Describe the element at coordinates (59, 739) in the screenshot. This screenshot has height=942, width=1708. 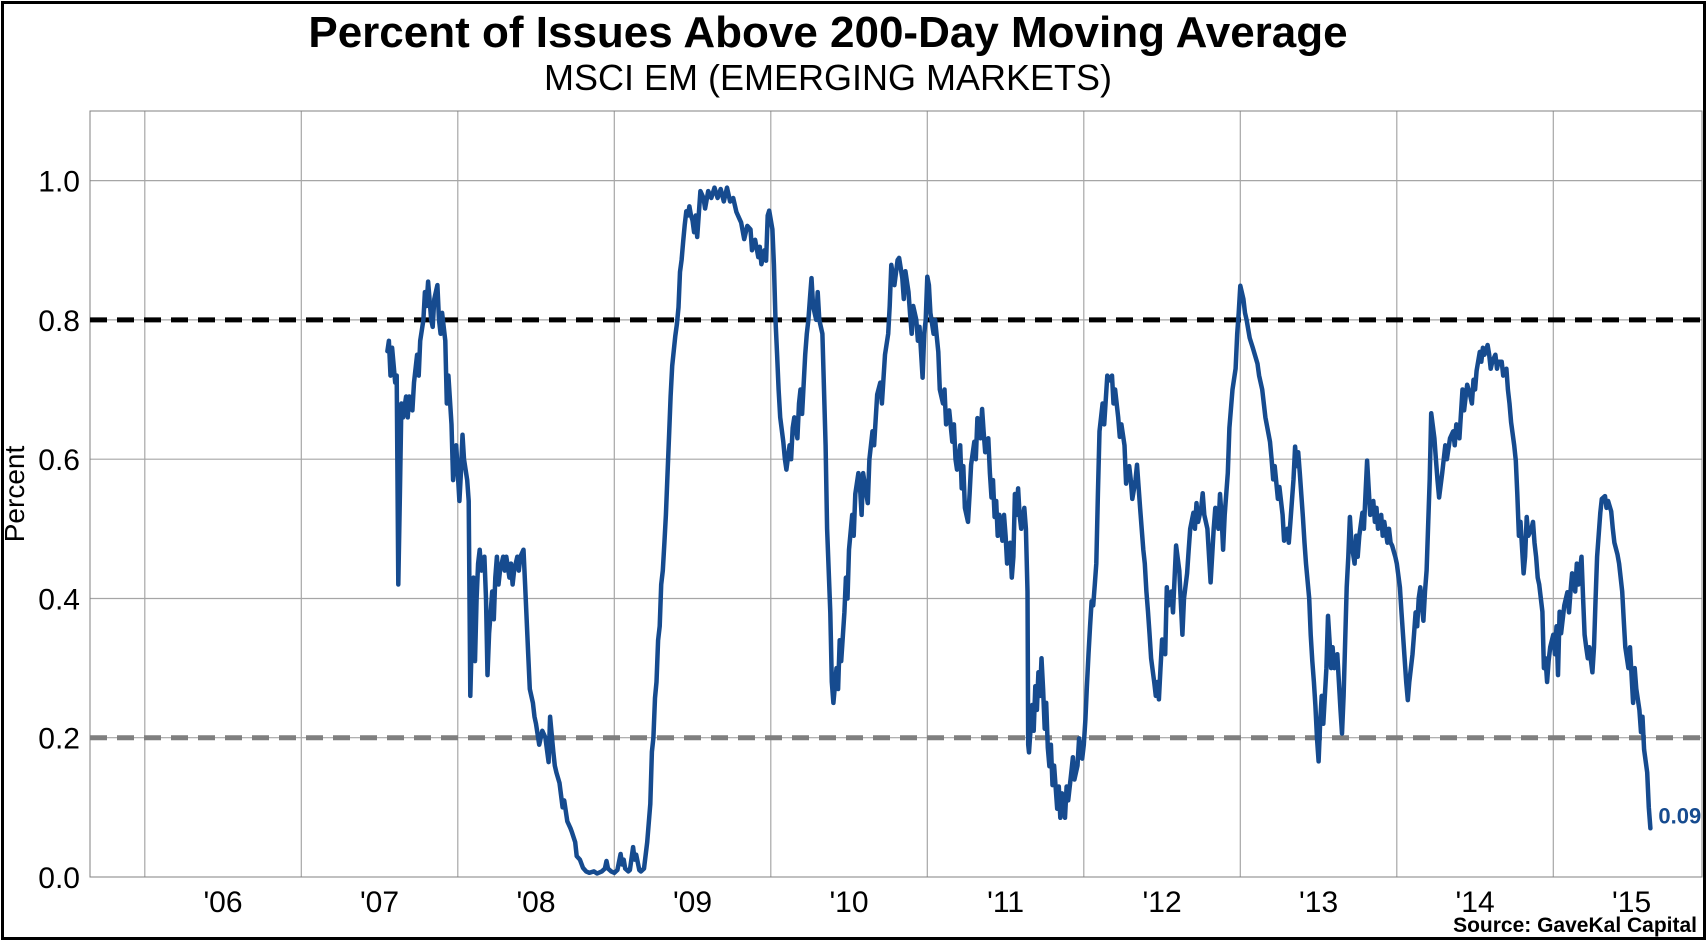
I see `y-tick-label: 0.2` at that location.